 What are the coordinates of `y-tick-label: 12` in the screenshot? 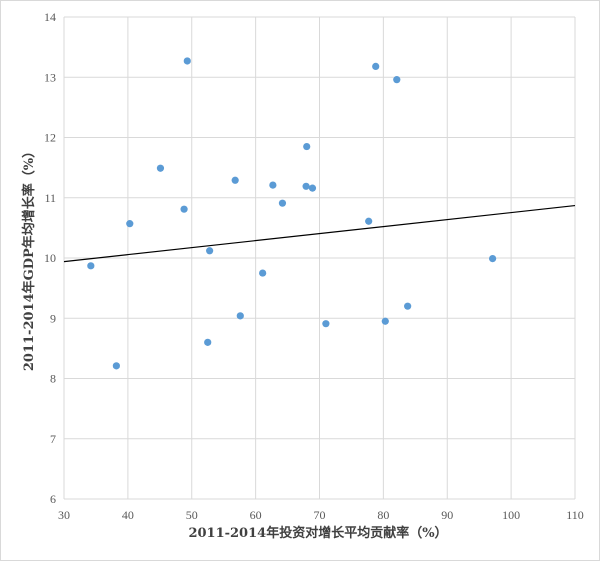 It's located at (50, 138).